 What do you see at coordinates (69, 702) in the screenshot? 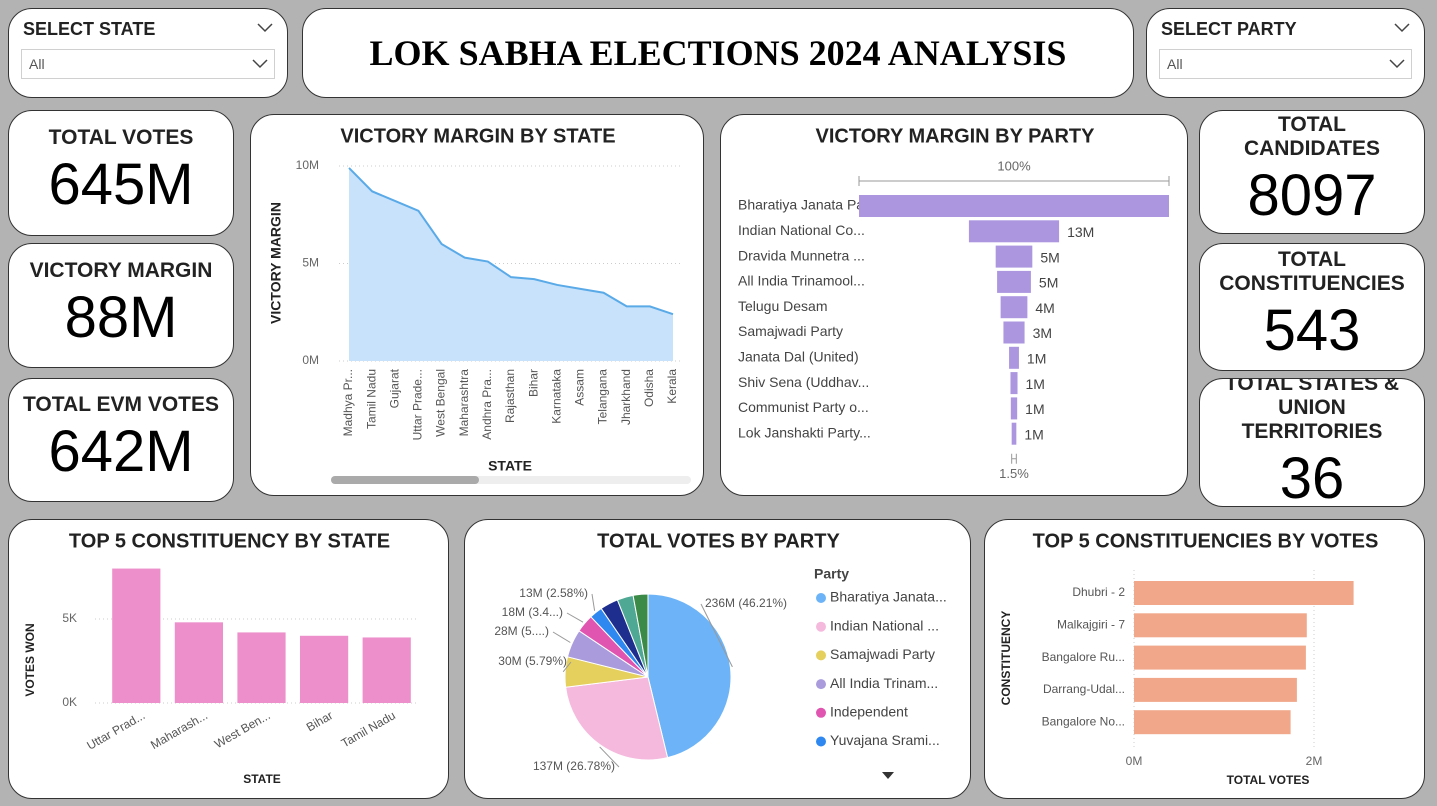
I see `y-tick-label: 0K` at bounding box center [69, 702].